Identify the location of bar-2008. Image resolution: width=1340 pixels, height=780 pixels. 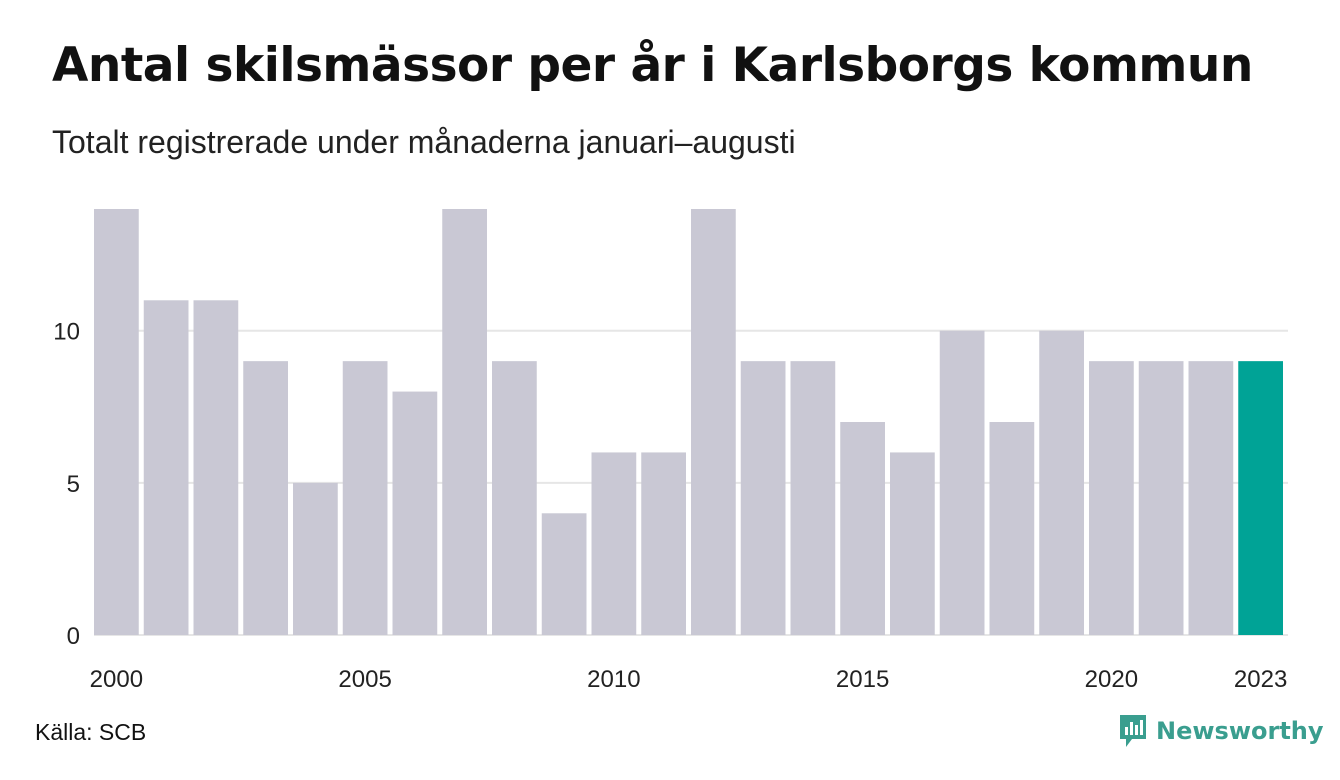
(514, 498).